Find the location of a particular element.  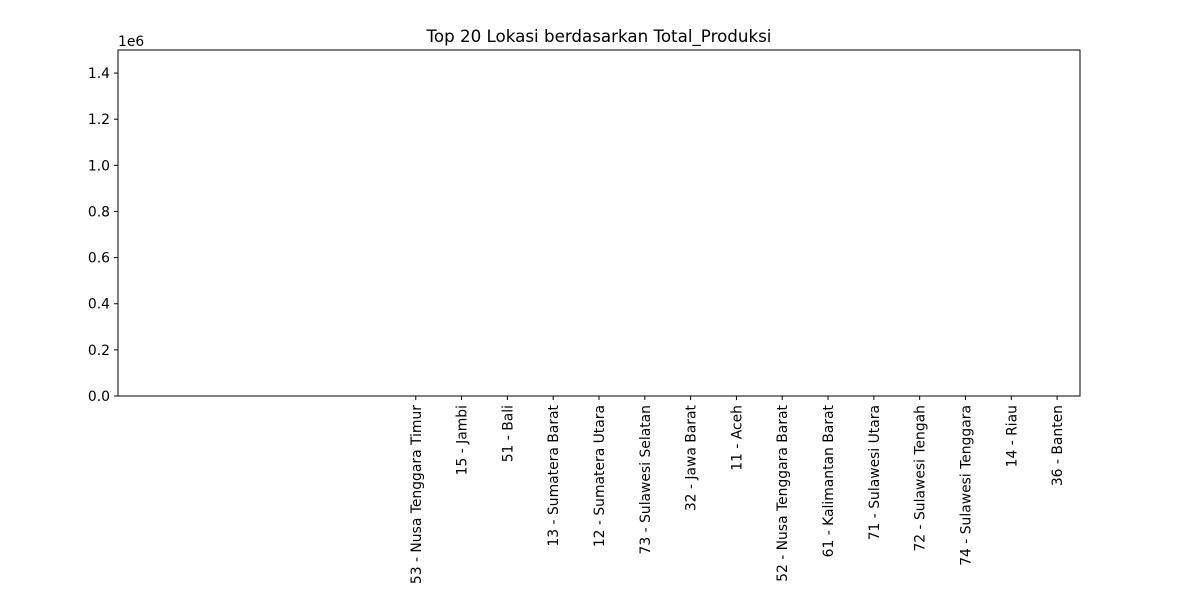

y-tick-label: 0.0 is located at coordinates (99, 397).